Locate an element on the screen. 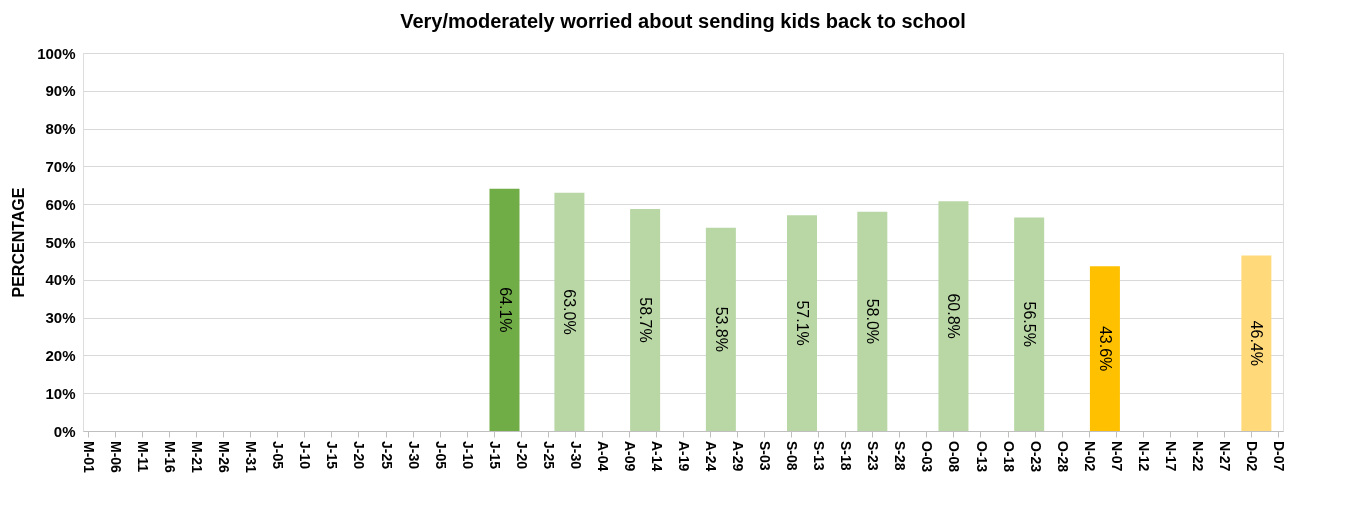  data-label: 56.5% is located at coordinates (1030, 324).